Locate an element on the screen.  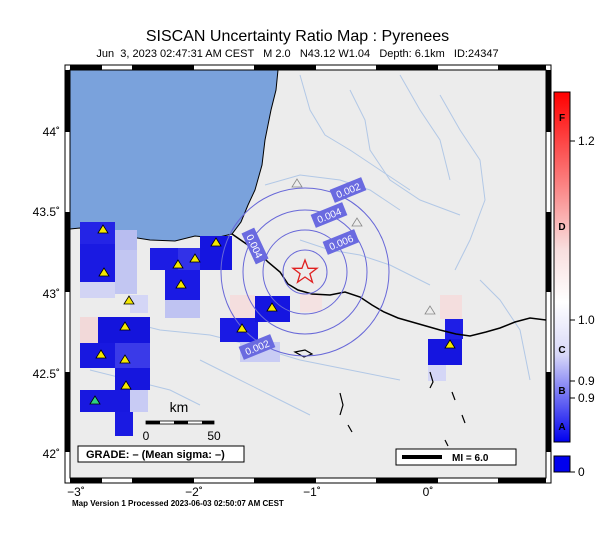
grade-letter: F is located at coordinates (562, 118).